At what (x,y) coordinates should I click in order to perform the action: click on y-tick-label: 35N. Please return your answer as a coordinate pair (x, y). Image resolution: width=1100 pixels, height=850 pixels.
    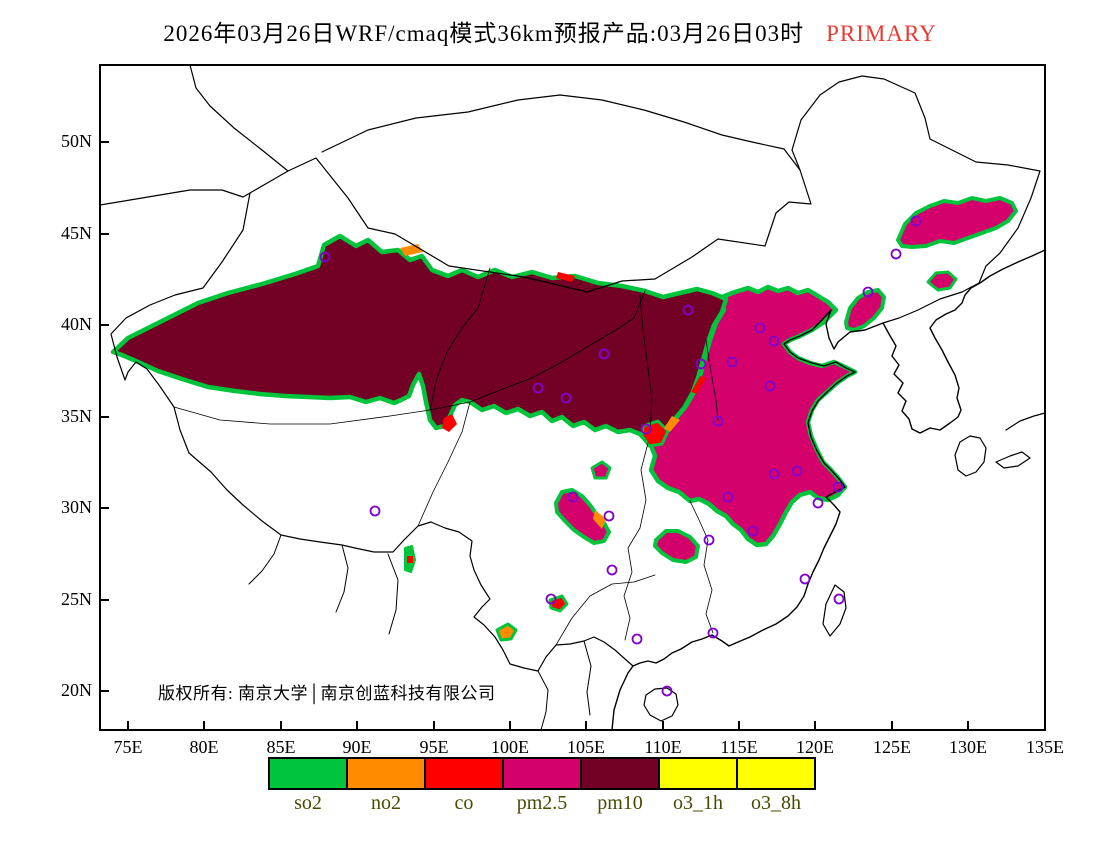
    Looking at the image, I should click on (76, 416).